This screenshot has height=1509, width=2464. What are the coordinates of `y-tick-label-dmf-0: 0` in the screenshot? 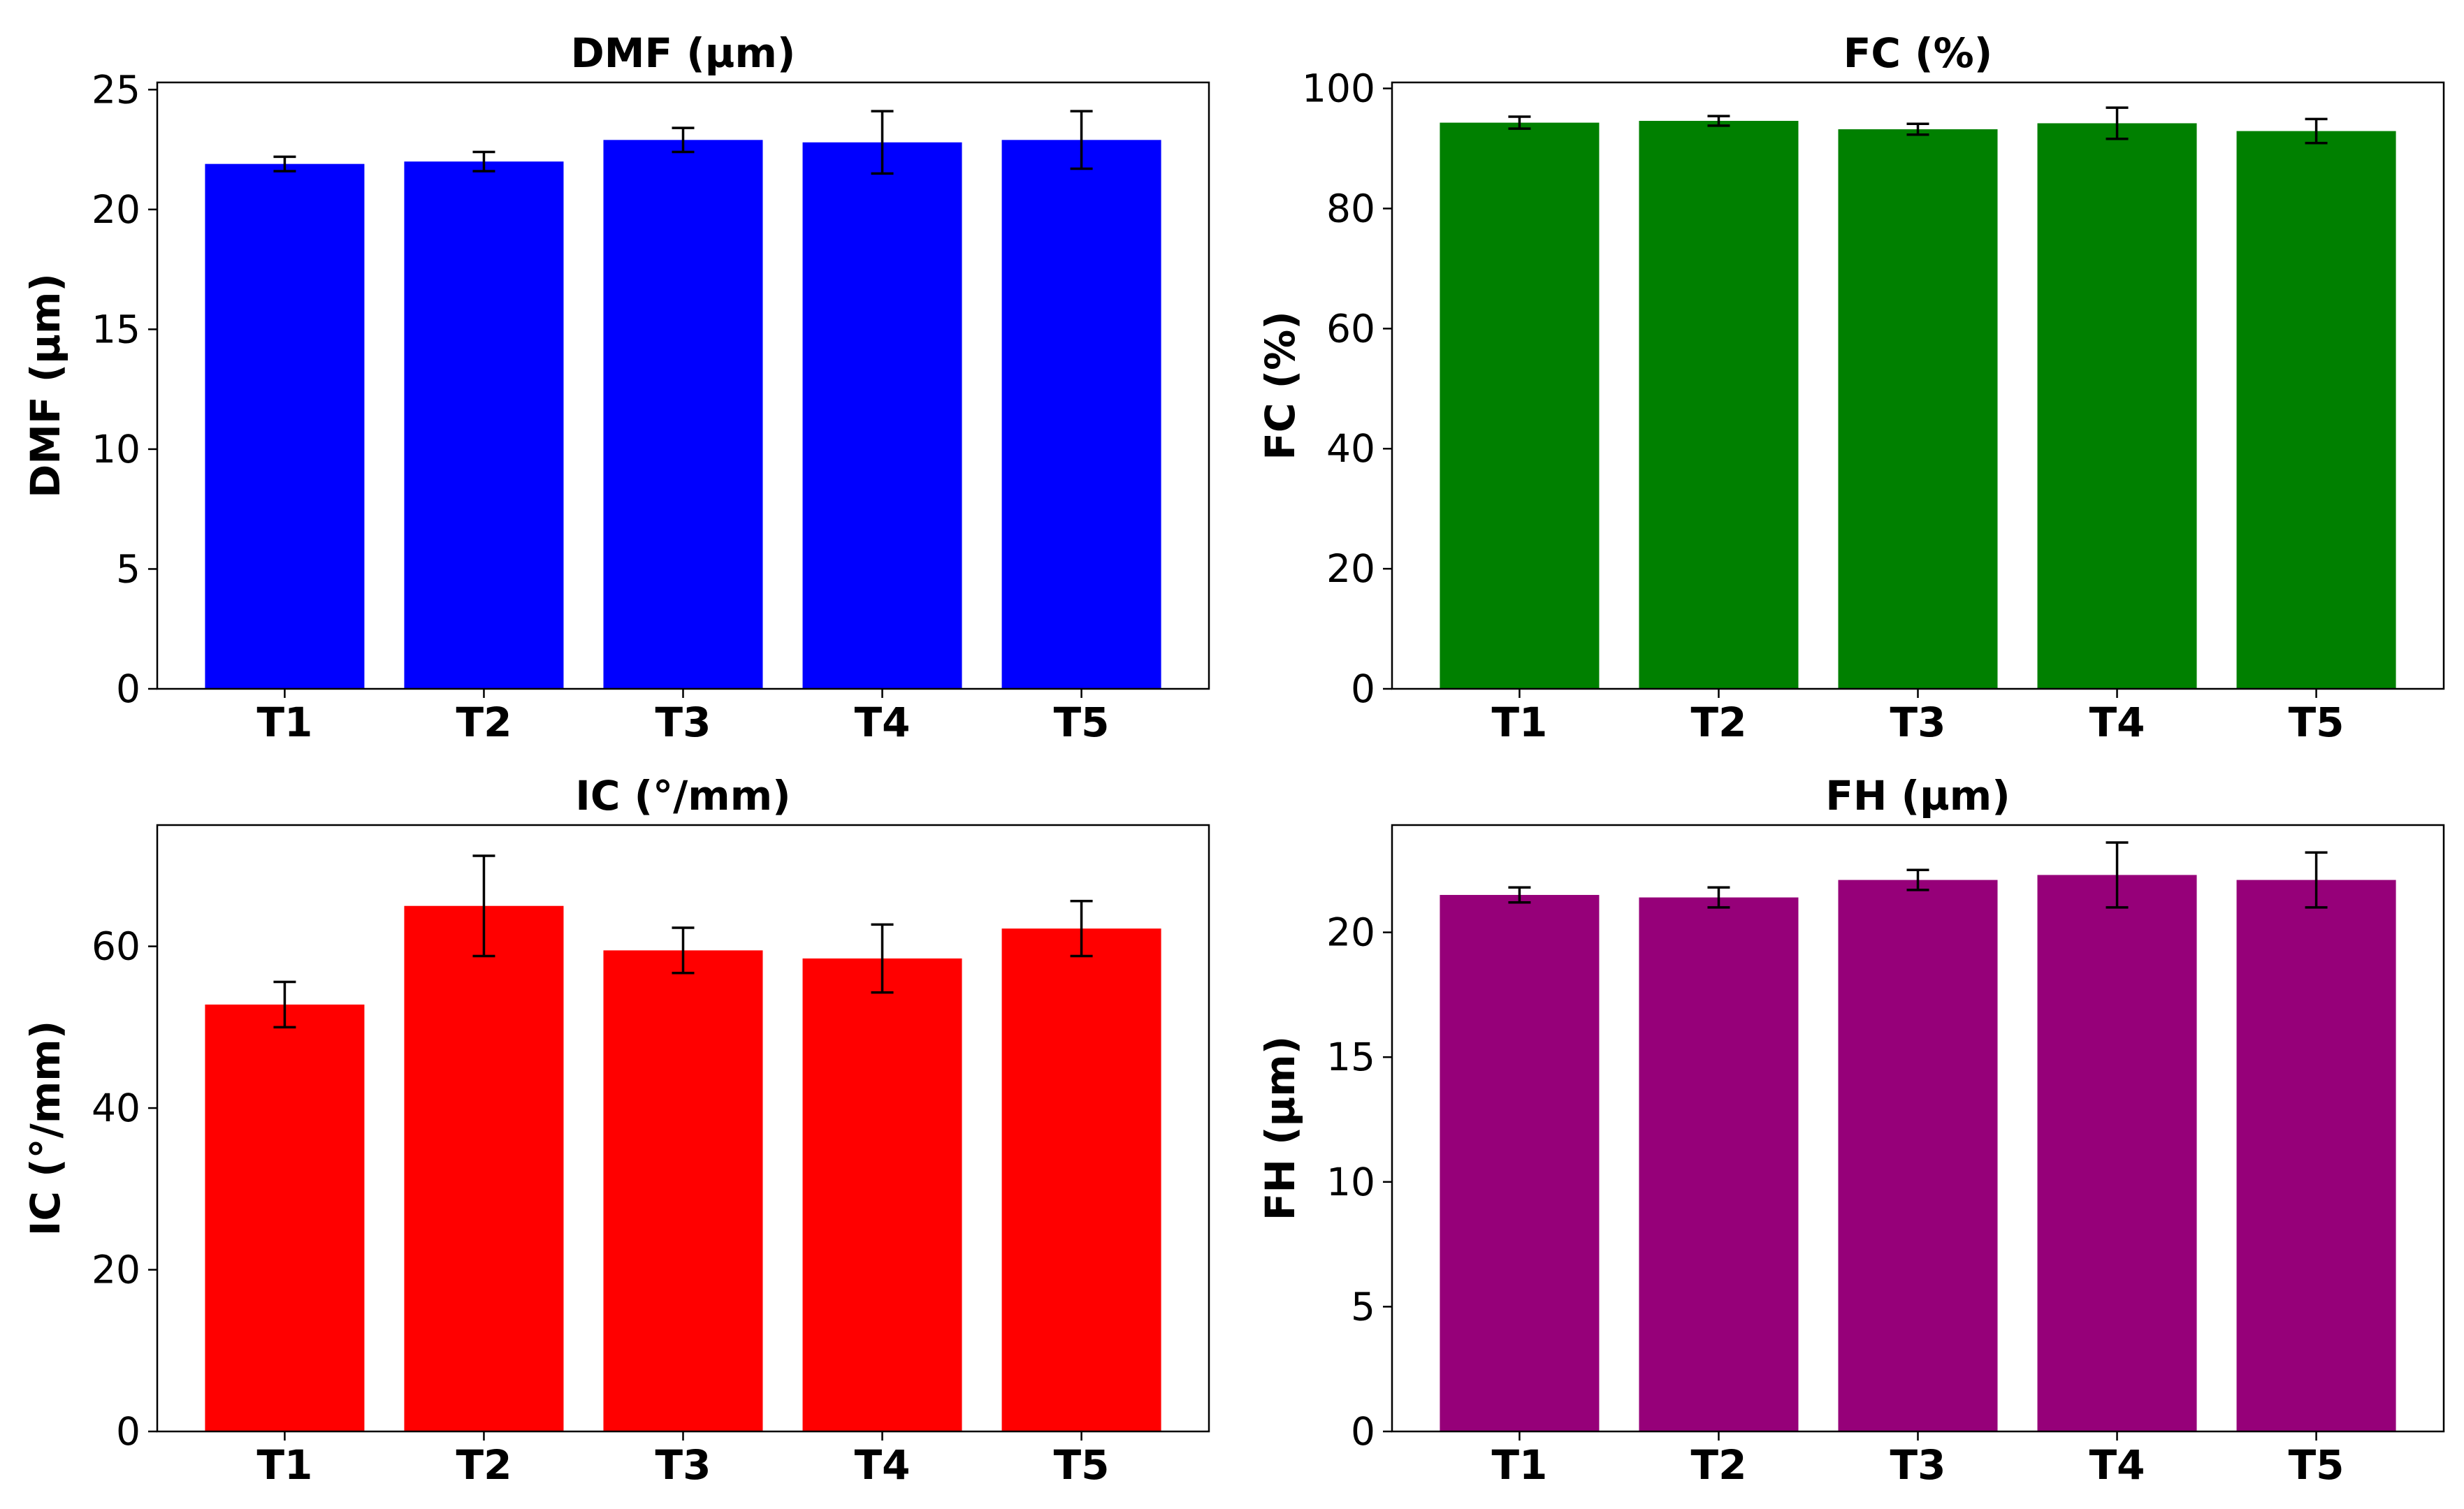 It's located at (128, 688).